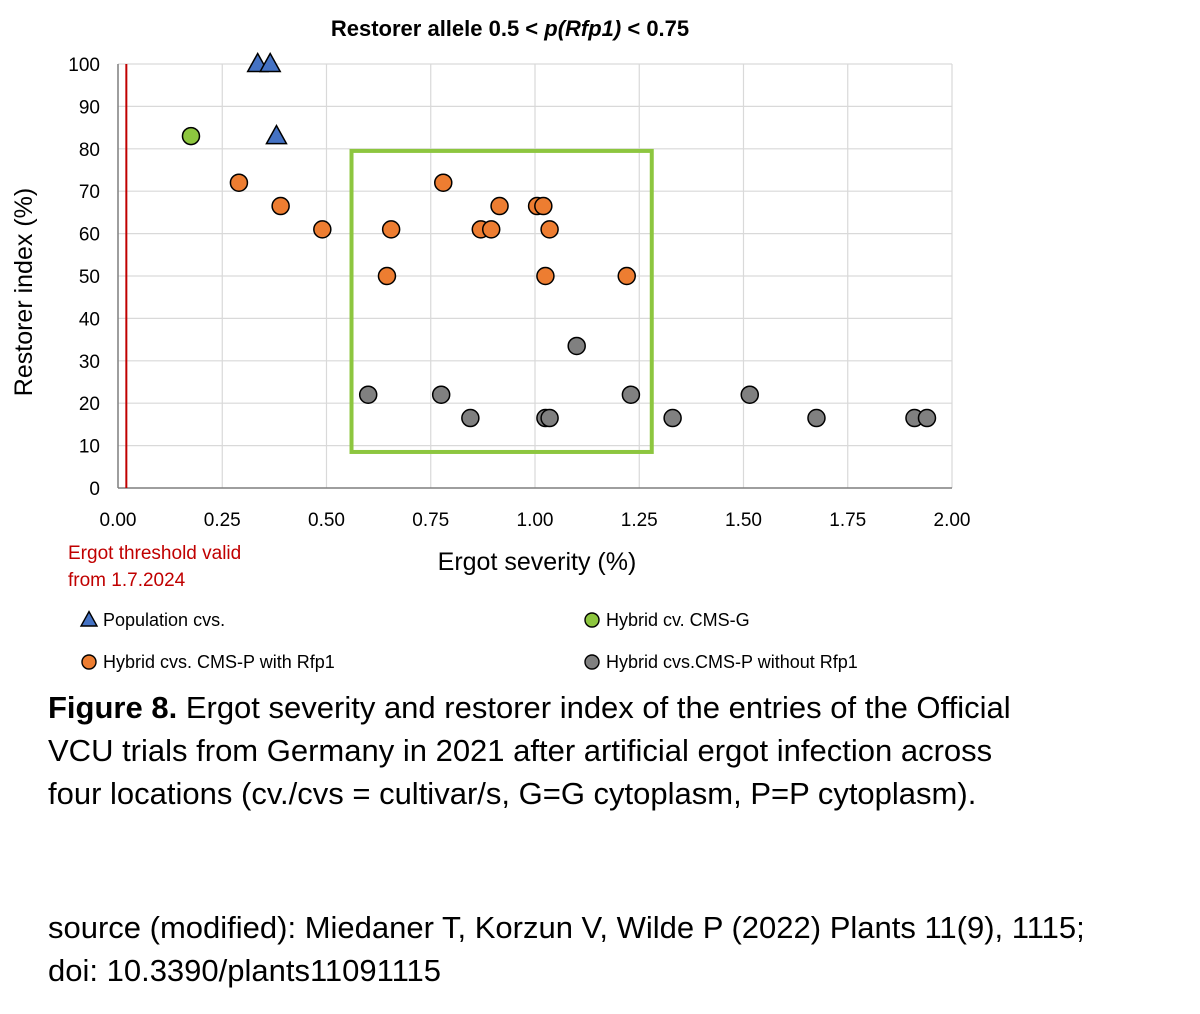  I want to click on legend-label-with-rfp1: Hybrid cvs. CMS-P with Rfp1, so click(219, 662).